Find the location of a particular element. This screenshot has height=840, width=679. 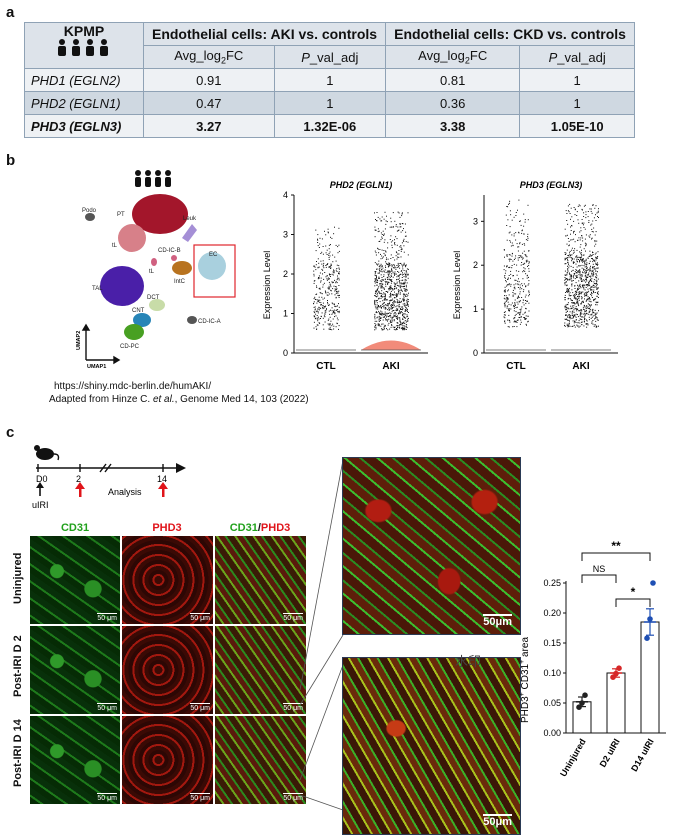

value-cell: 1 is located at coordinates (330, 80).